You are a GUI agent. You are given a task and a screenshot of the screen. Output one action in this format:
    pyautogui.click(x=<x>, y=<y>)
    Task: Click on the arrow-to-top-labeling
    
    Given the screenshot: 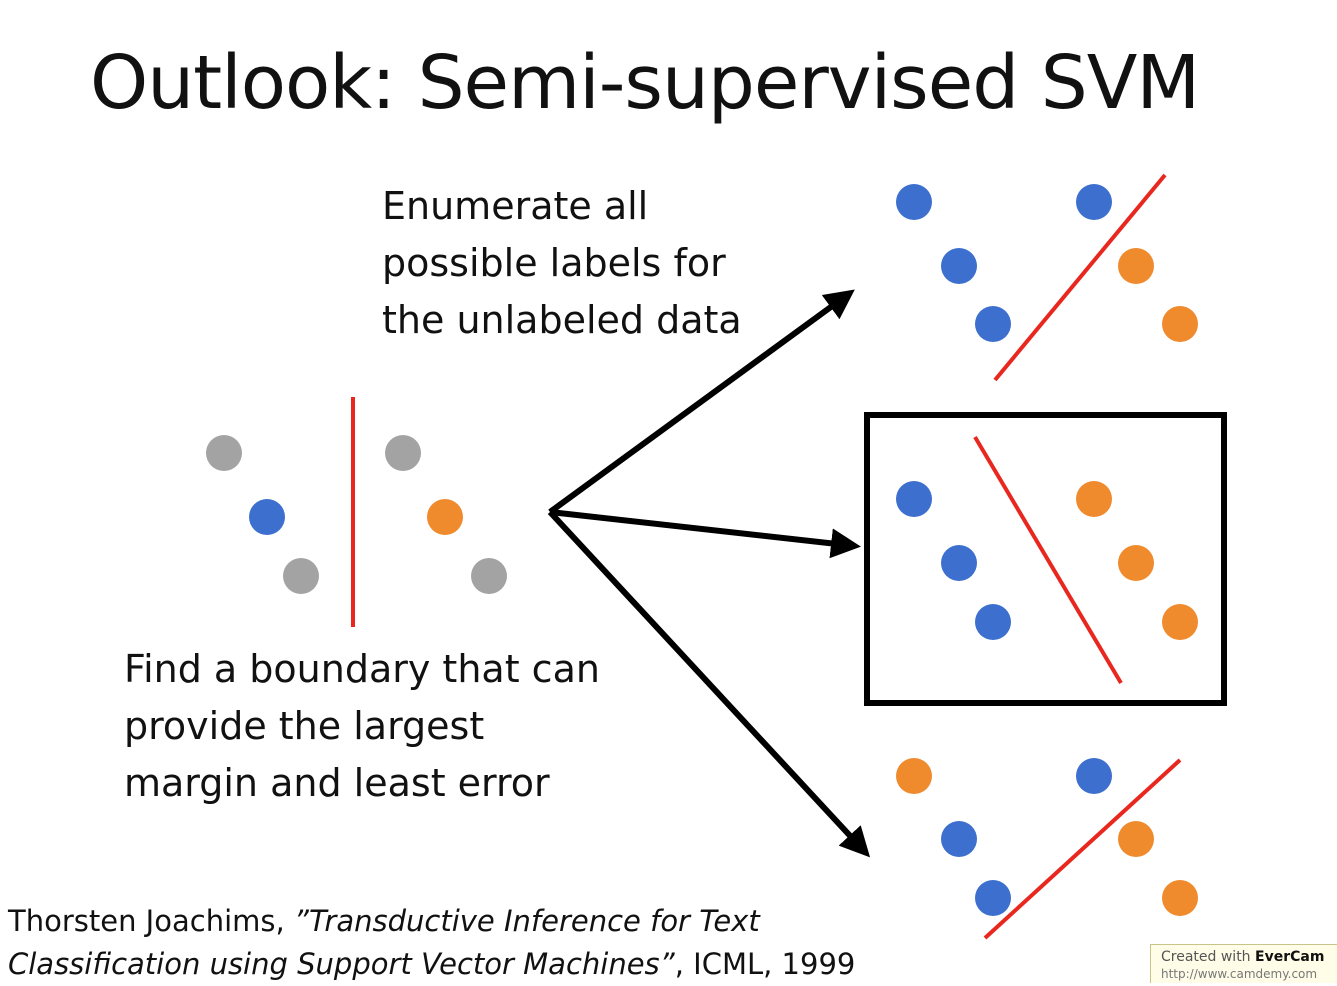 What is the action you would take?
    pyautogui.click(x=701, y=402)
    